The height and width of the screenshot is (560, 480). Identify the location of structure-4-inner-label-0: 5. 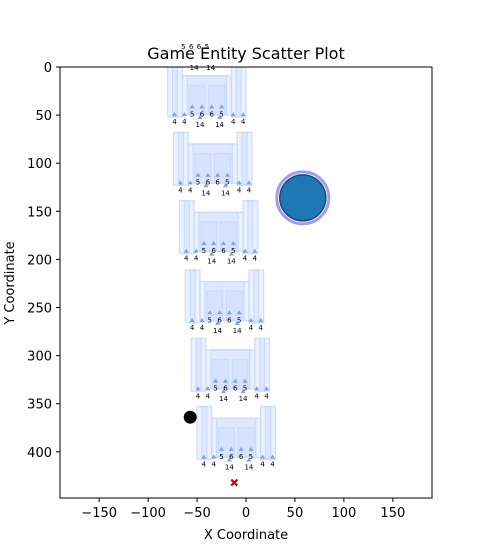
(215, 389).